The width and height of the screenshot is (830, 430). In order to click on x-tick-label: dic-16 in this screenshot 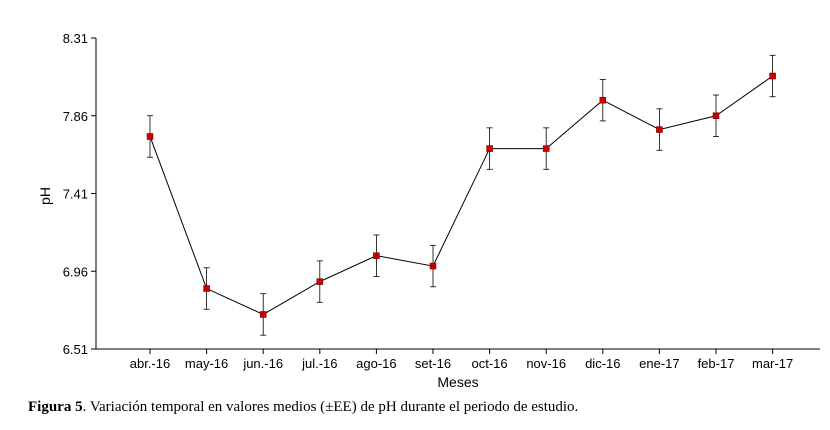, I will do `click(602, 363)`.